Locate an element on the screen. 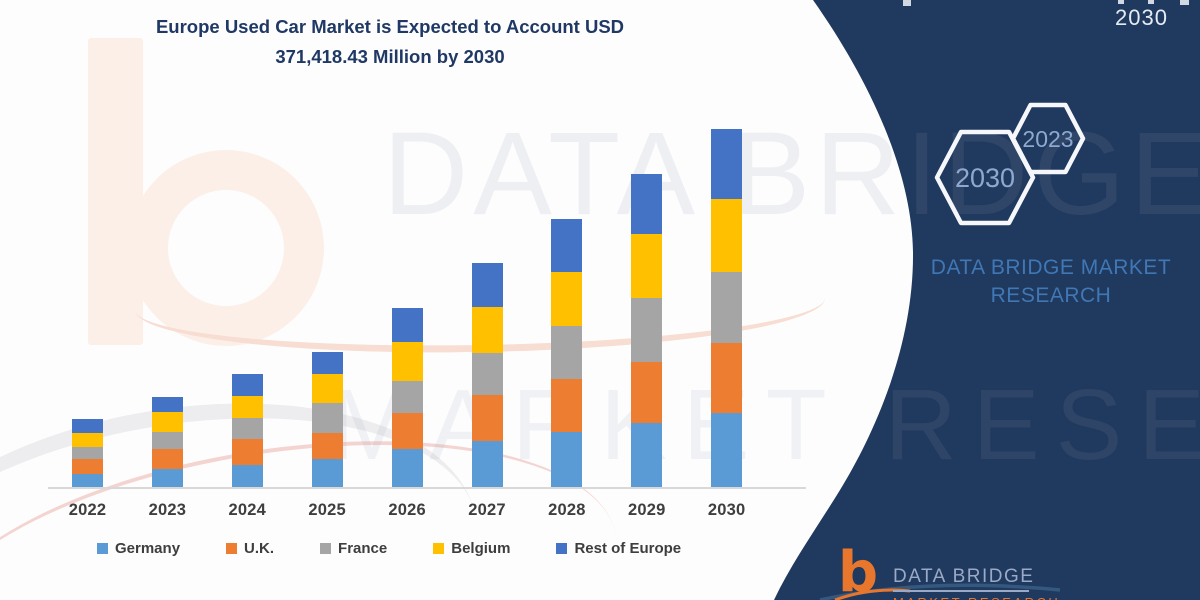 This screenshot has height=600, width=1200. bar-2028 is located at coordinates (567, 352).